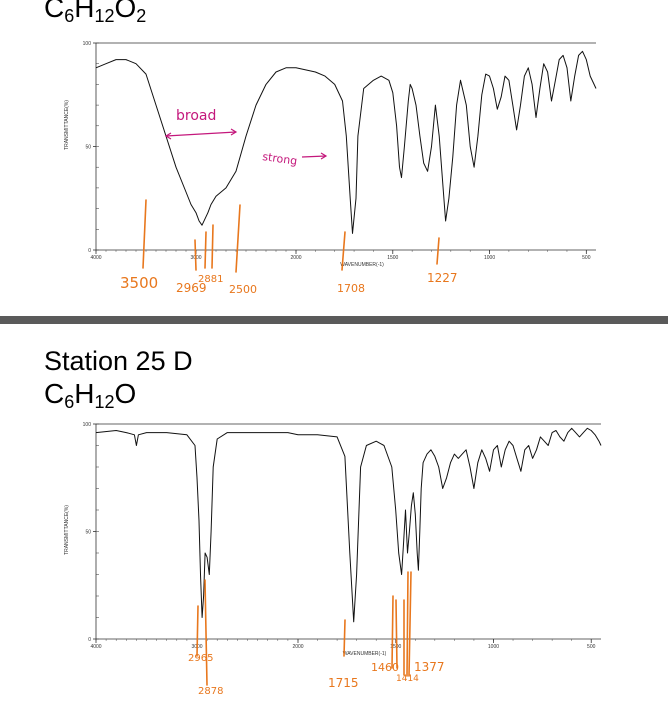 The height and width of the screenshot is (708, 668). What do you see at coordinates (385, 667) in the screenshot?
I see `annotation-label: 1460` at bounding box center [385, 667].